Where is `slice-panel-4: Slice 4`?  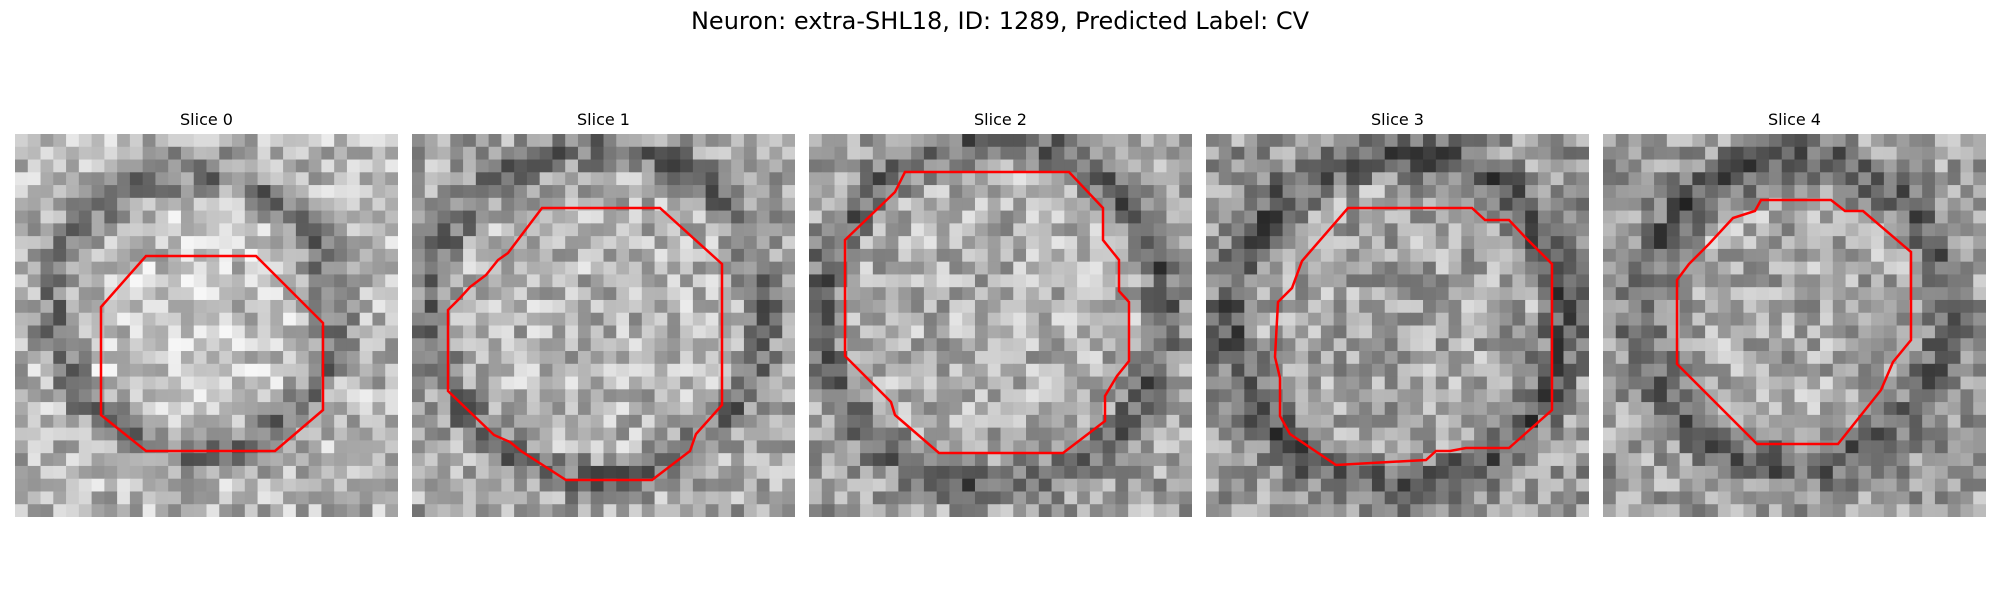
slice-panel-4: Slice 4 is located at coordinates (1794, 313).